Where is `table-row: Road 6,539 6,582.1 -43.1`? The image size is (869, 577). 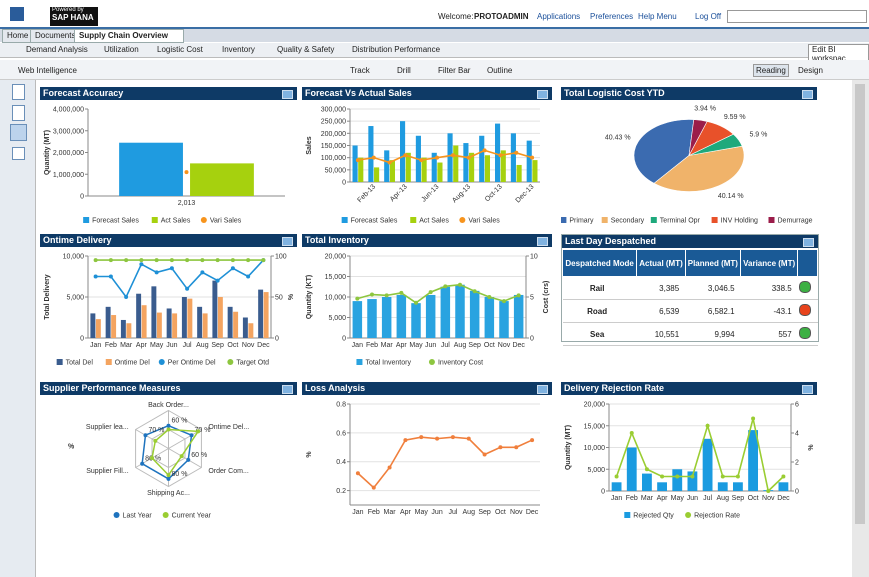 table-row: Road 6,539 6,582.1 -43.1 is located at coordinates (690, 311).